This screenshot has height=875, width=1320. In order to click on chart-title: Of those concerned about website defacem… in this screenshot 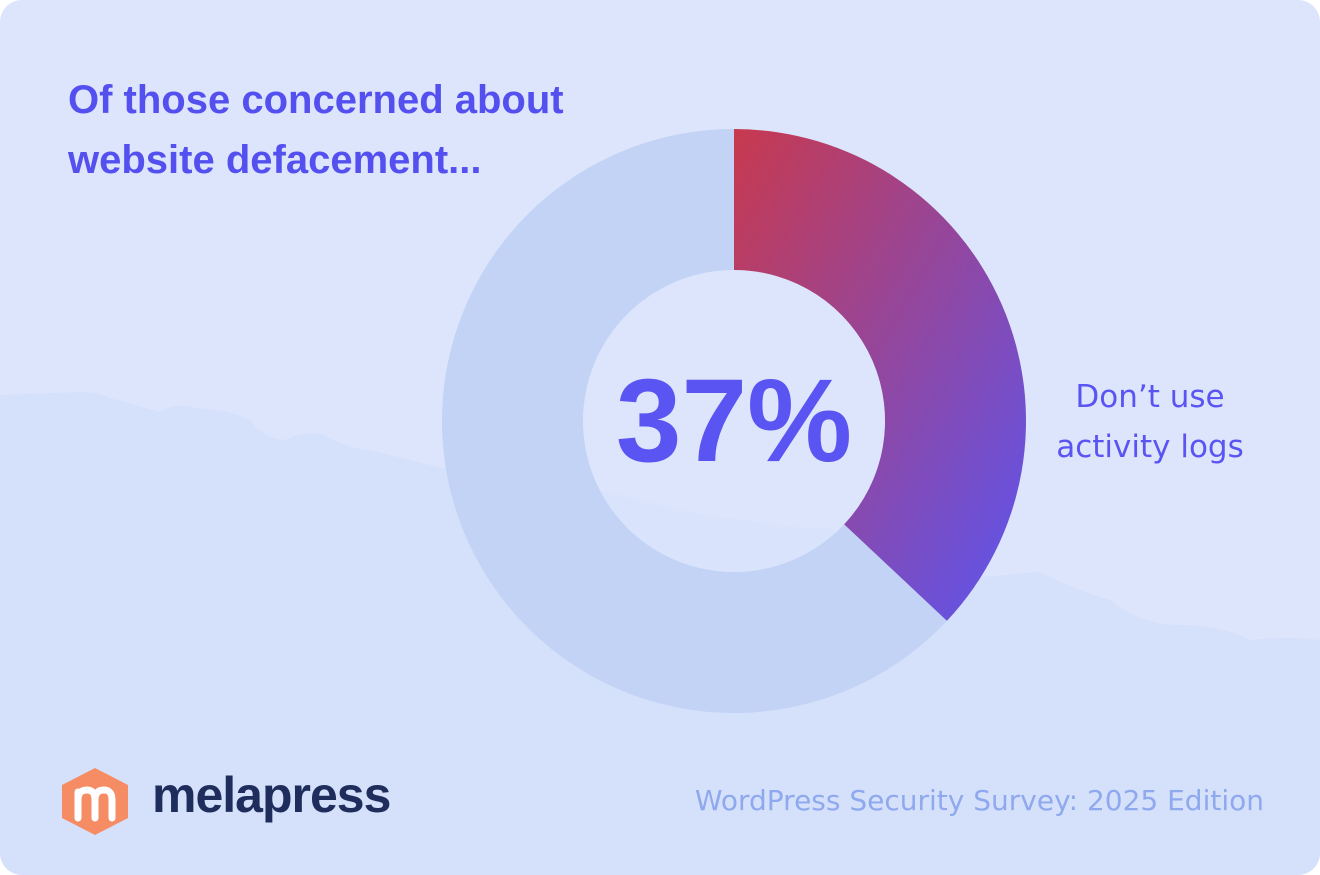, I will do `click(316, 130)`.